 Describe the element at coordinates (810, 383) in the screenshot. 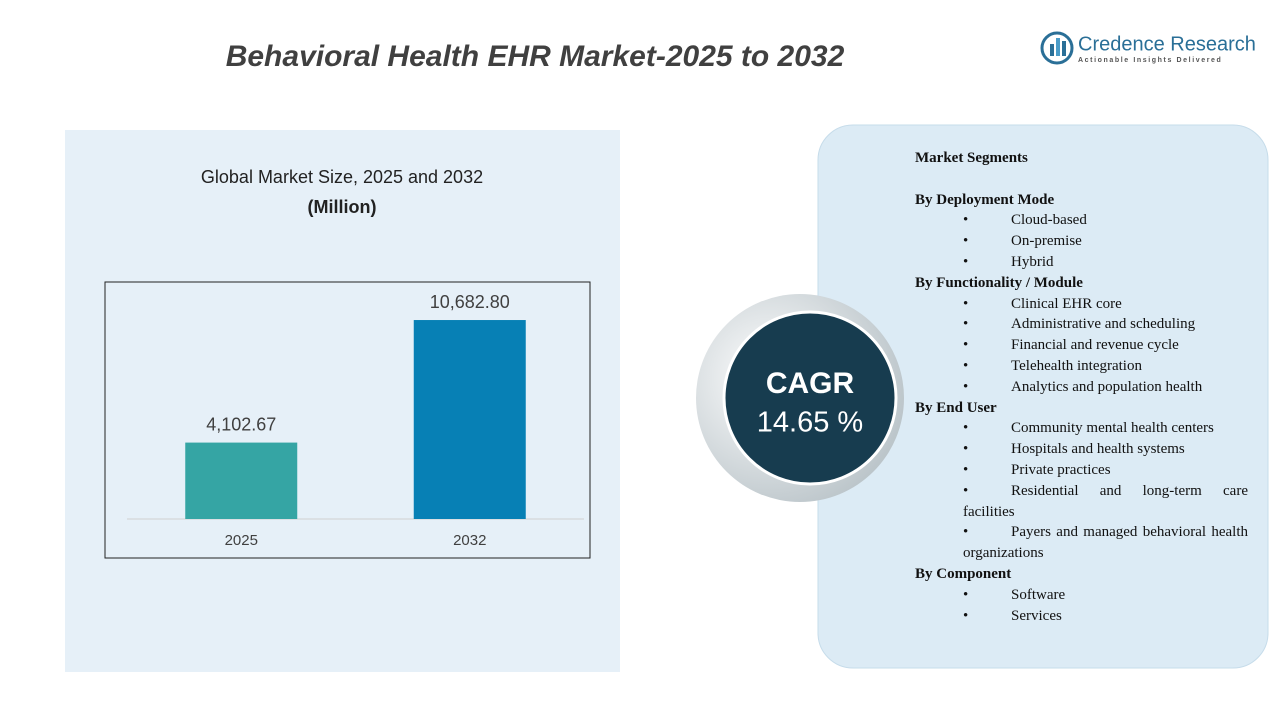

I see `cagr-label: CAGR` at that location.